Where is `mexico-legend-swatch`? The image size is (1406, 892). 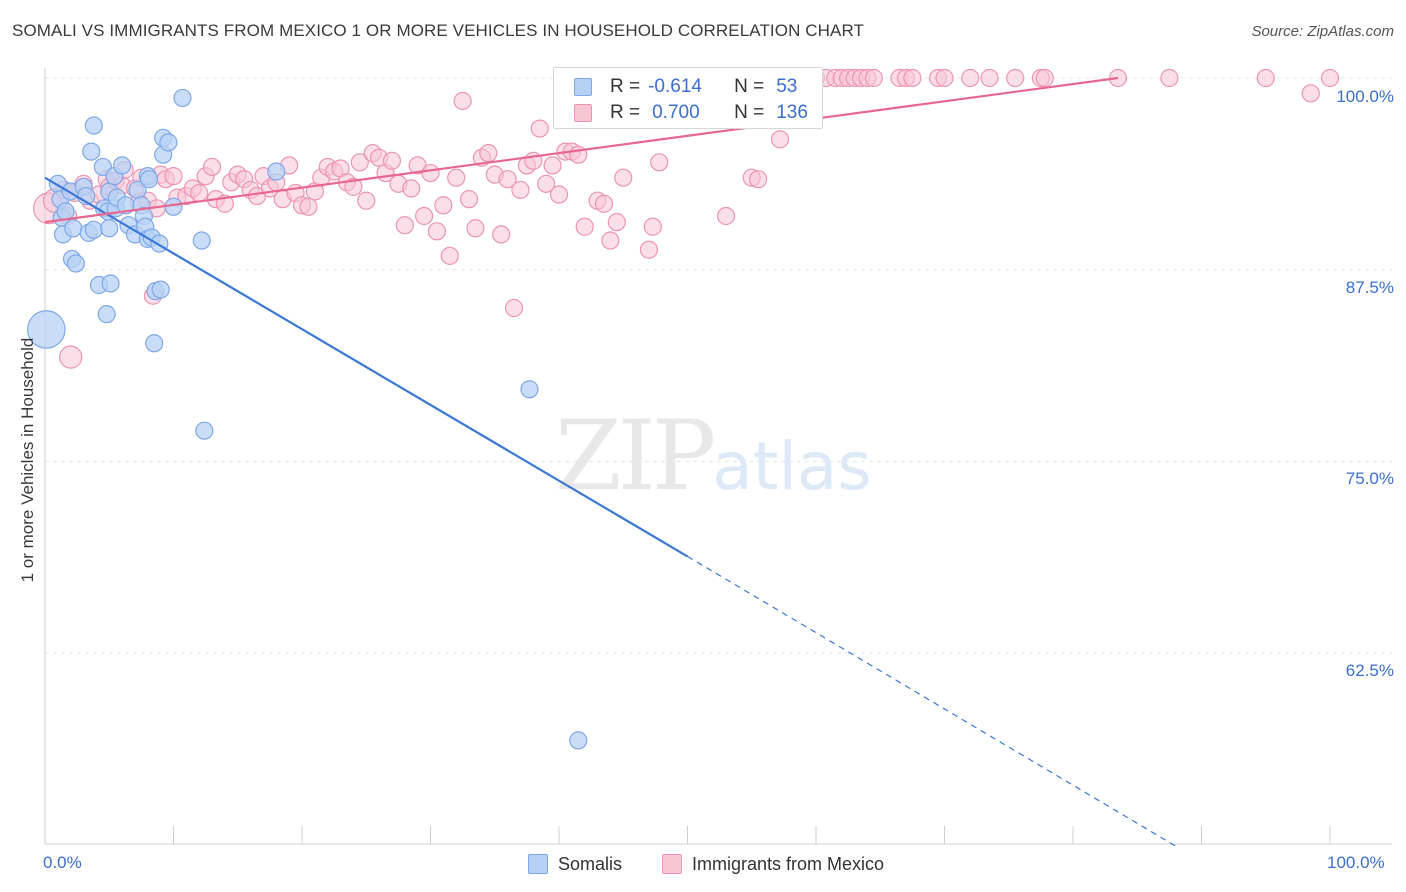 mexico-legend-swatch is located at coordinates (672, 864).